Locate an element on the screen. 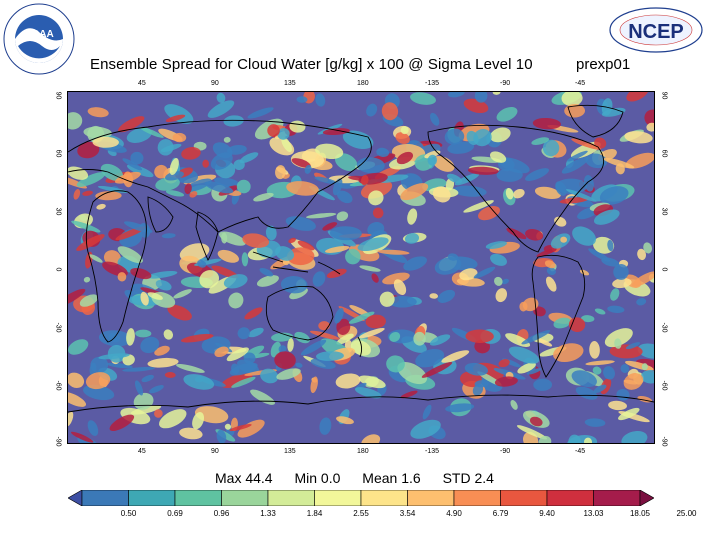  noaa-logo-text: NOAA is located at coordinates (38, 34).